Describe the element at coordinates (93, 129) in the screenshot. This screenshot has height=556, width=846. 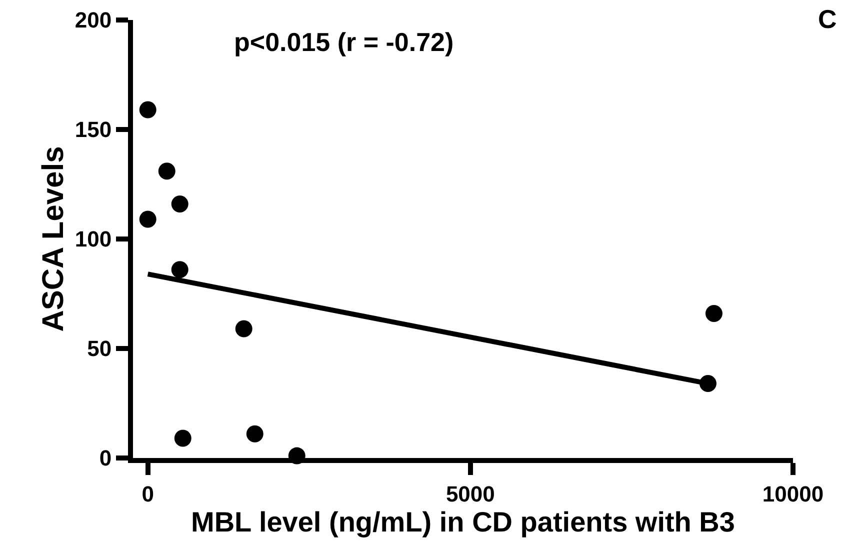
I see `y-tick-label: 150` at that location.